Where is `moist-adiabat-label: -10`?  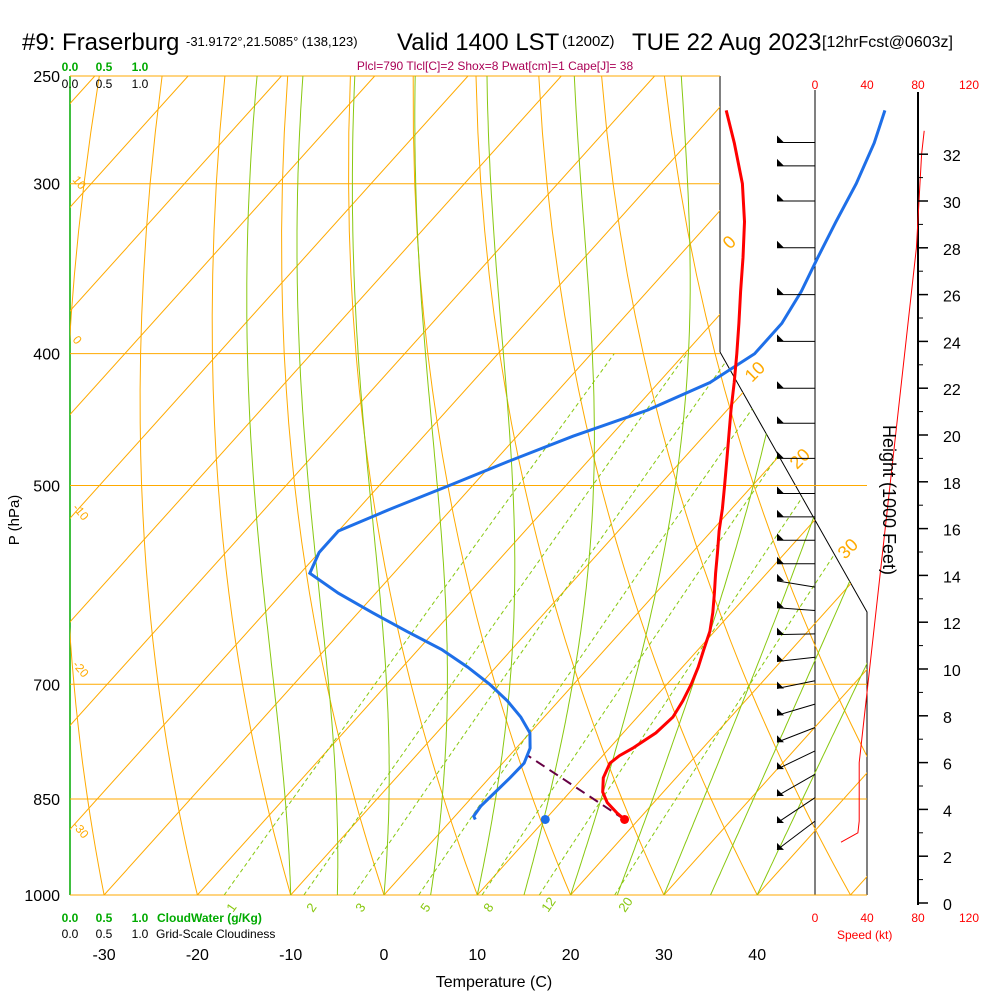 moist-adiabat-label: -10 is located at coordinates (81, 512).